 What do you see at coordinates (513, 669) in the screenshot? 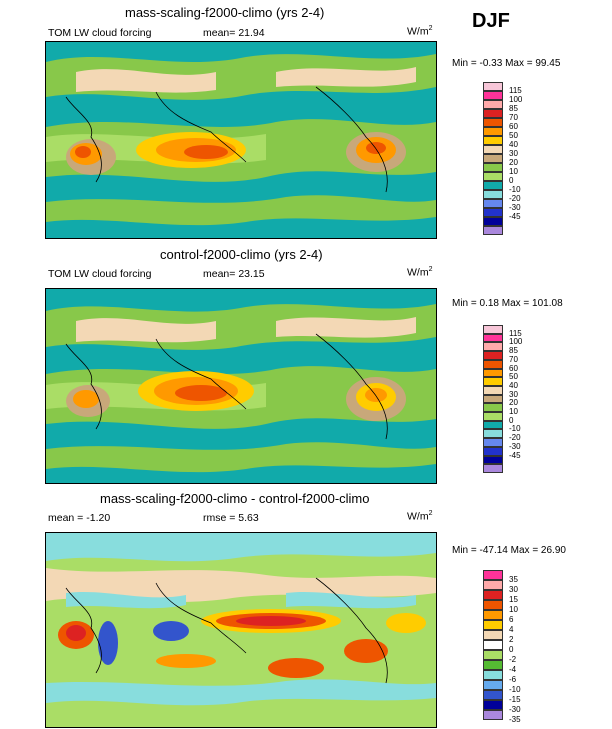
I see `colorbar-tick-label: -4` at bounding box center [513, 669].